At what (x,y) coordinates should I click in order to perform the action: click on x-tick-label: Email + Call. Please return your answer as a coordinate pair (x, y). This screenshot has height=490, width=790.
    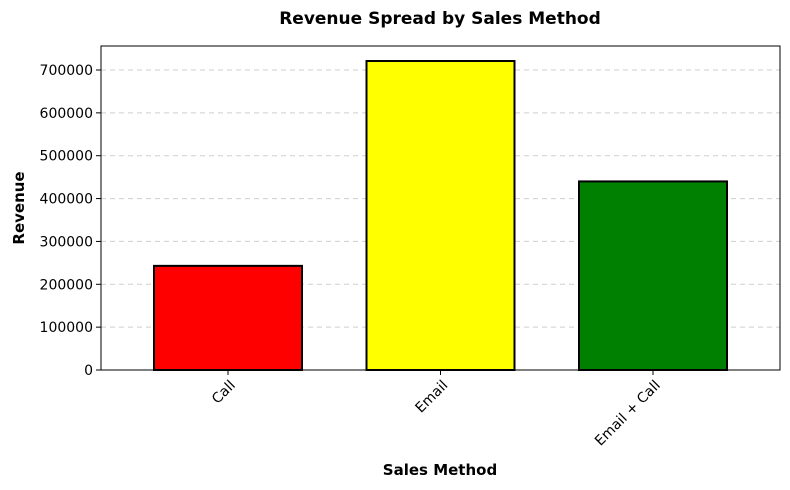
    Looking at the image, I should click on (628, 414).